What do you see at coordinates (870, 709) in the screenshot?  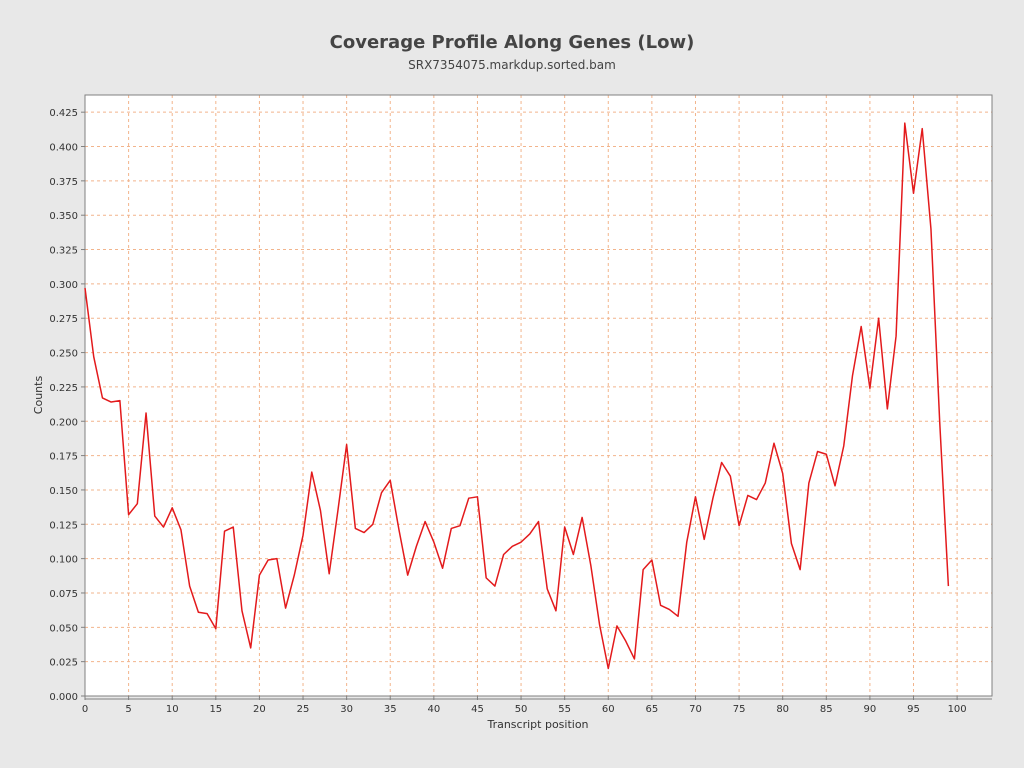 I see `x-tick-label: 90` at bounding box center [870, 709].